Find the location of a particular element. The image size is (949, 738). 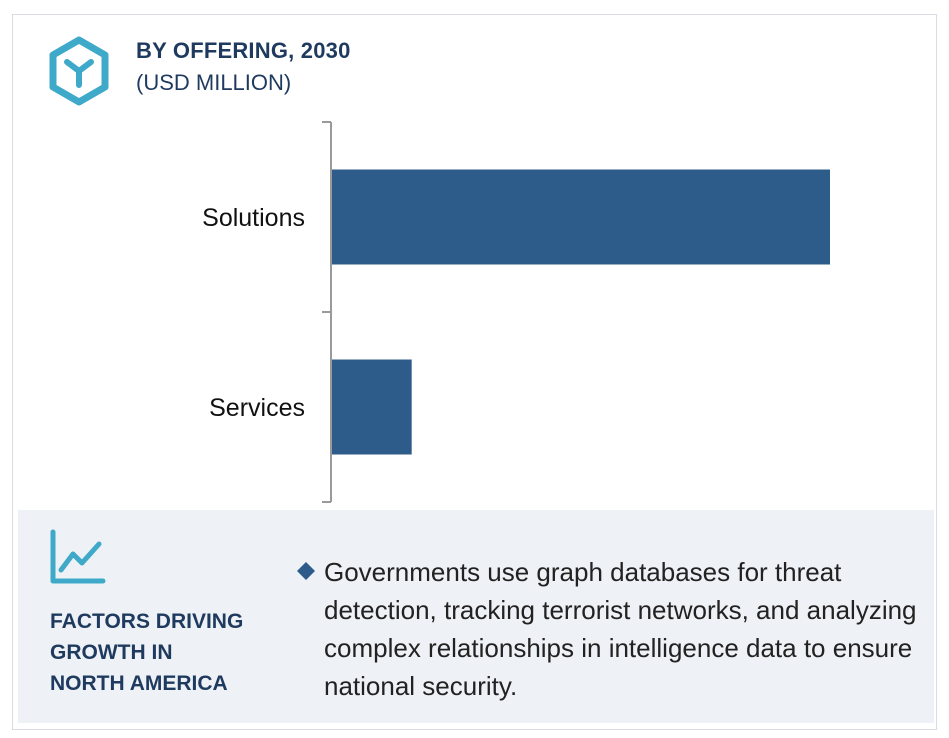

diamond-bullet-icon is located at coordinates (306, 571).